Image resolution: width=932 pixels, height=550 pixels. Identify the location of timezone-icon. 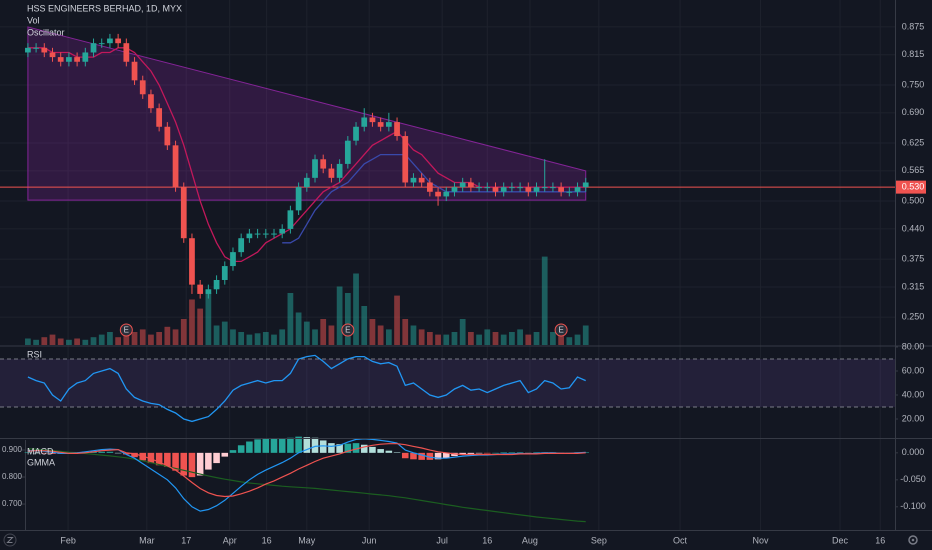
(10, 540).